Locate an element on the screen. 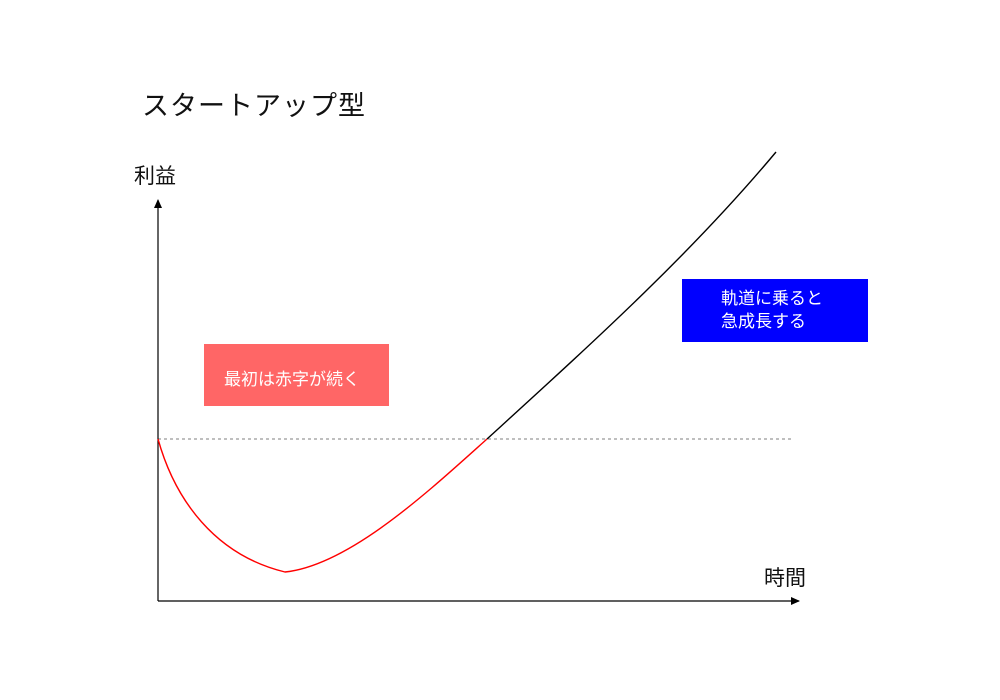 Image resolution: width=1000 pixels, height=700 pixels. callout-blue-line2: 急成長する is located at coordinates (763, 322).